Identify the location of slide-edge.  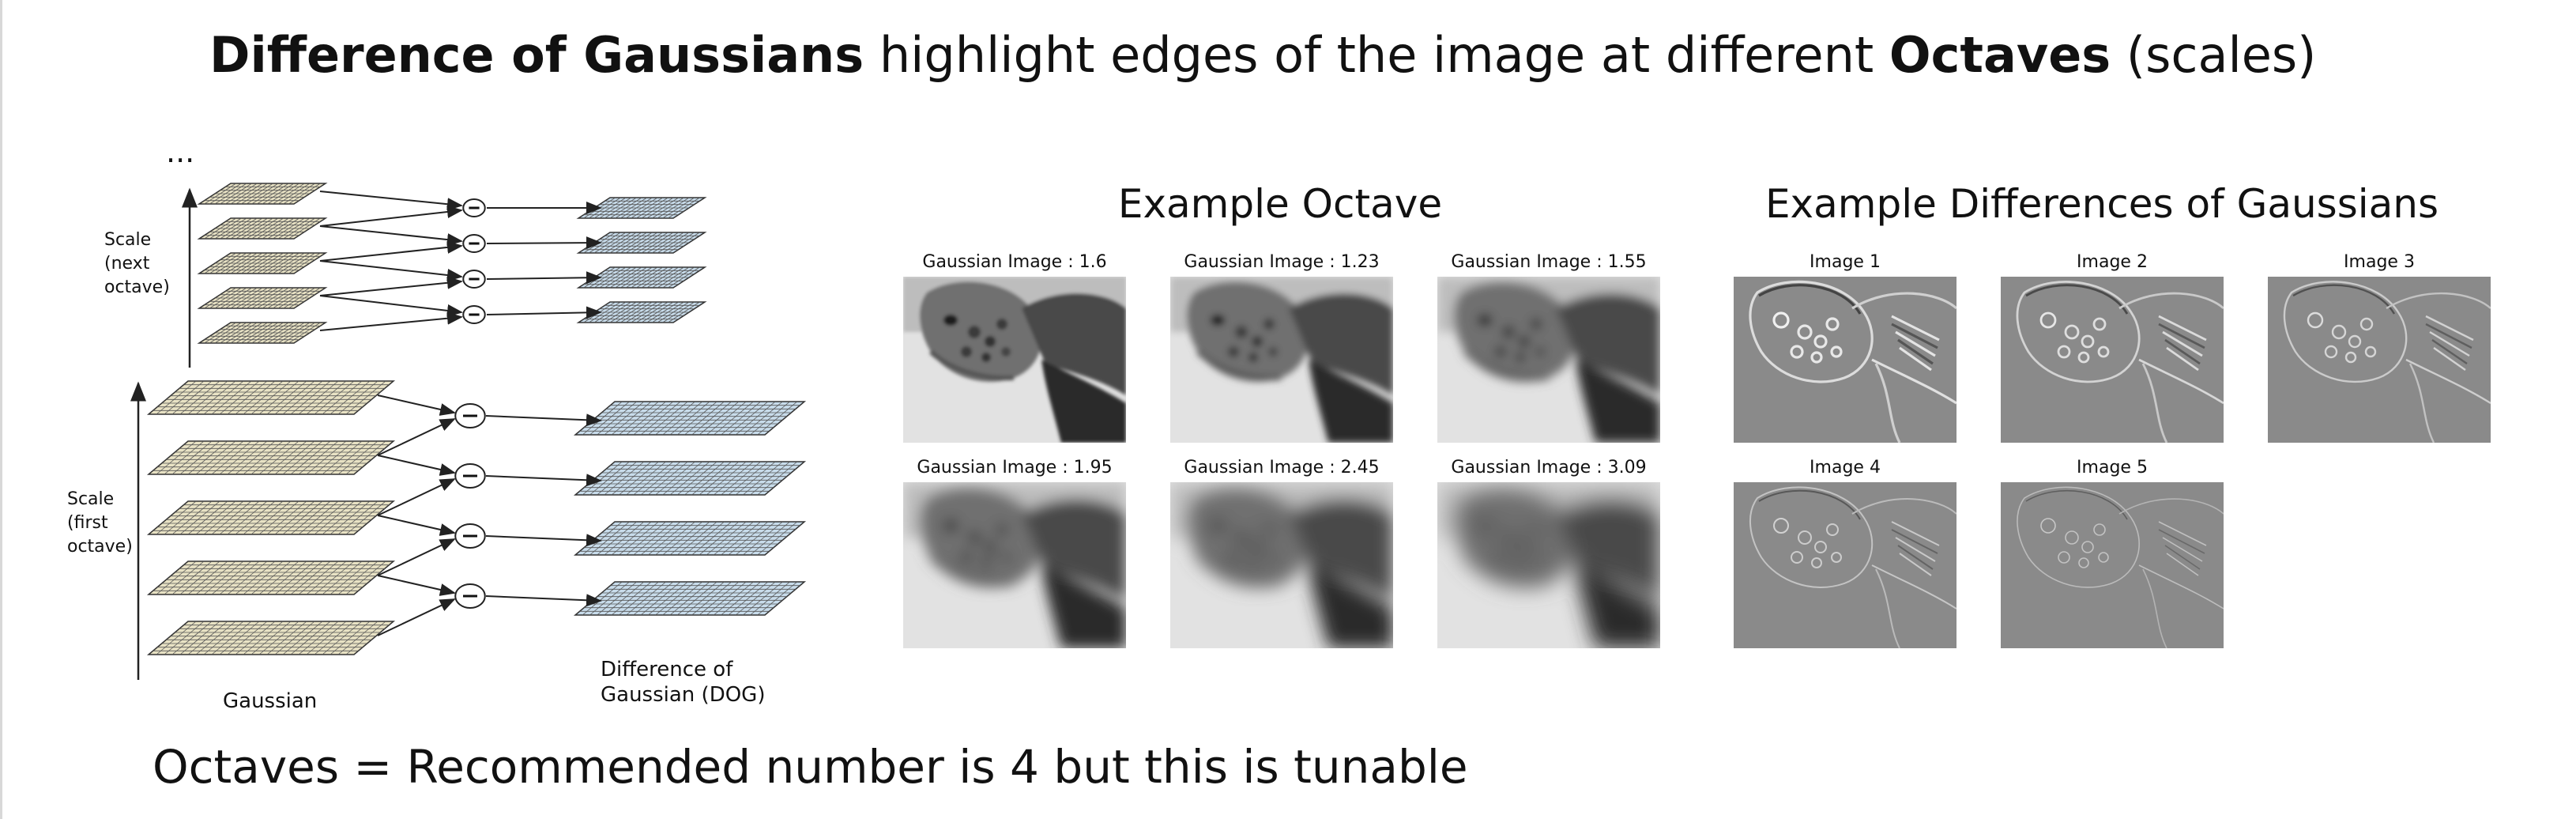
(1, 409).